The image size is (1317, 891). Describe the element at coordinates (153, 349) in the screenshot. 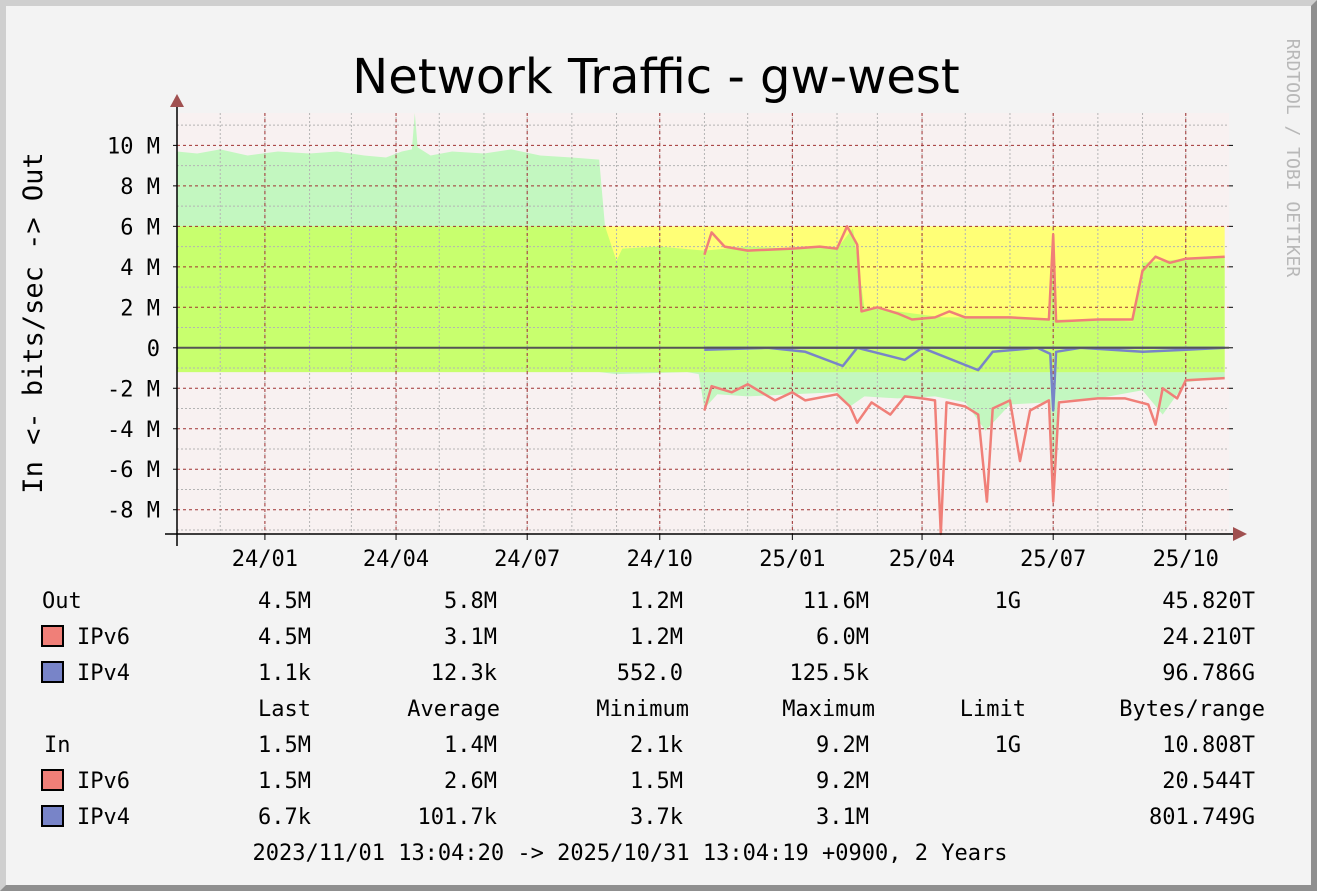

I see `y-tick-label: 0` at that location.